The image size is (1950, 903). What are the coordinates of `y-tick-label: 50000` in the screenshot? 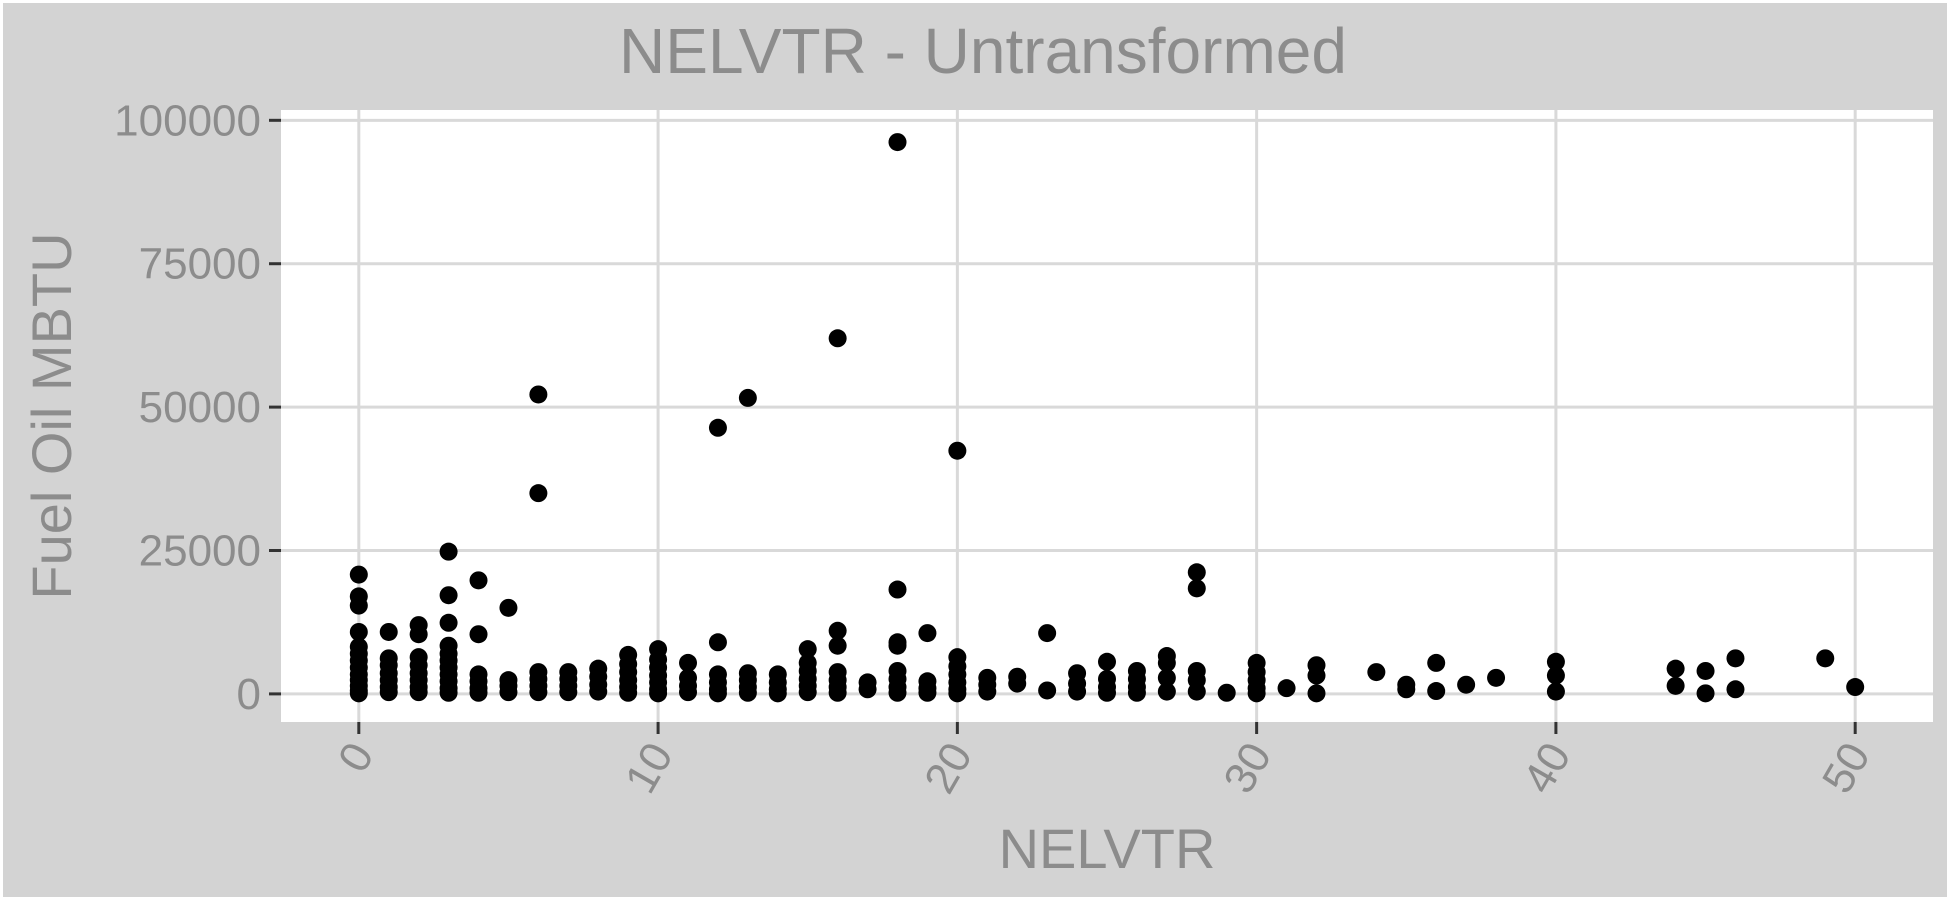 It's located at (200, 407).